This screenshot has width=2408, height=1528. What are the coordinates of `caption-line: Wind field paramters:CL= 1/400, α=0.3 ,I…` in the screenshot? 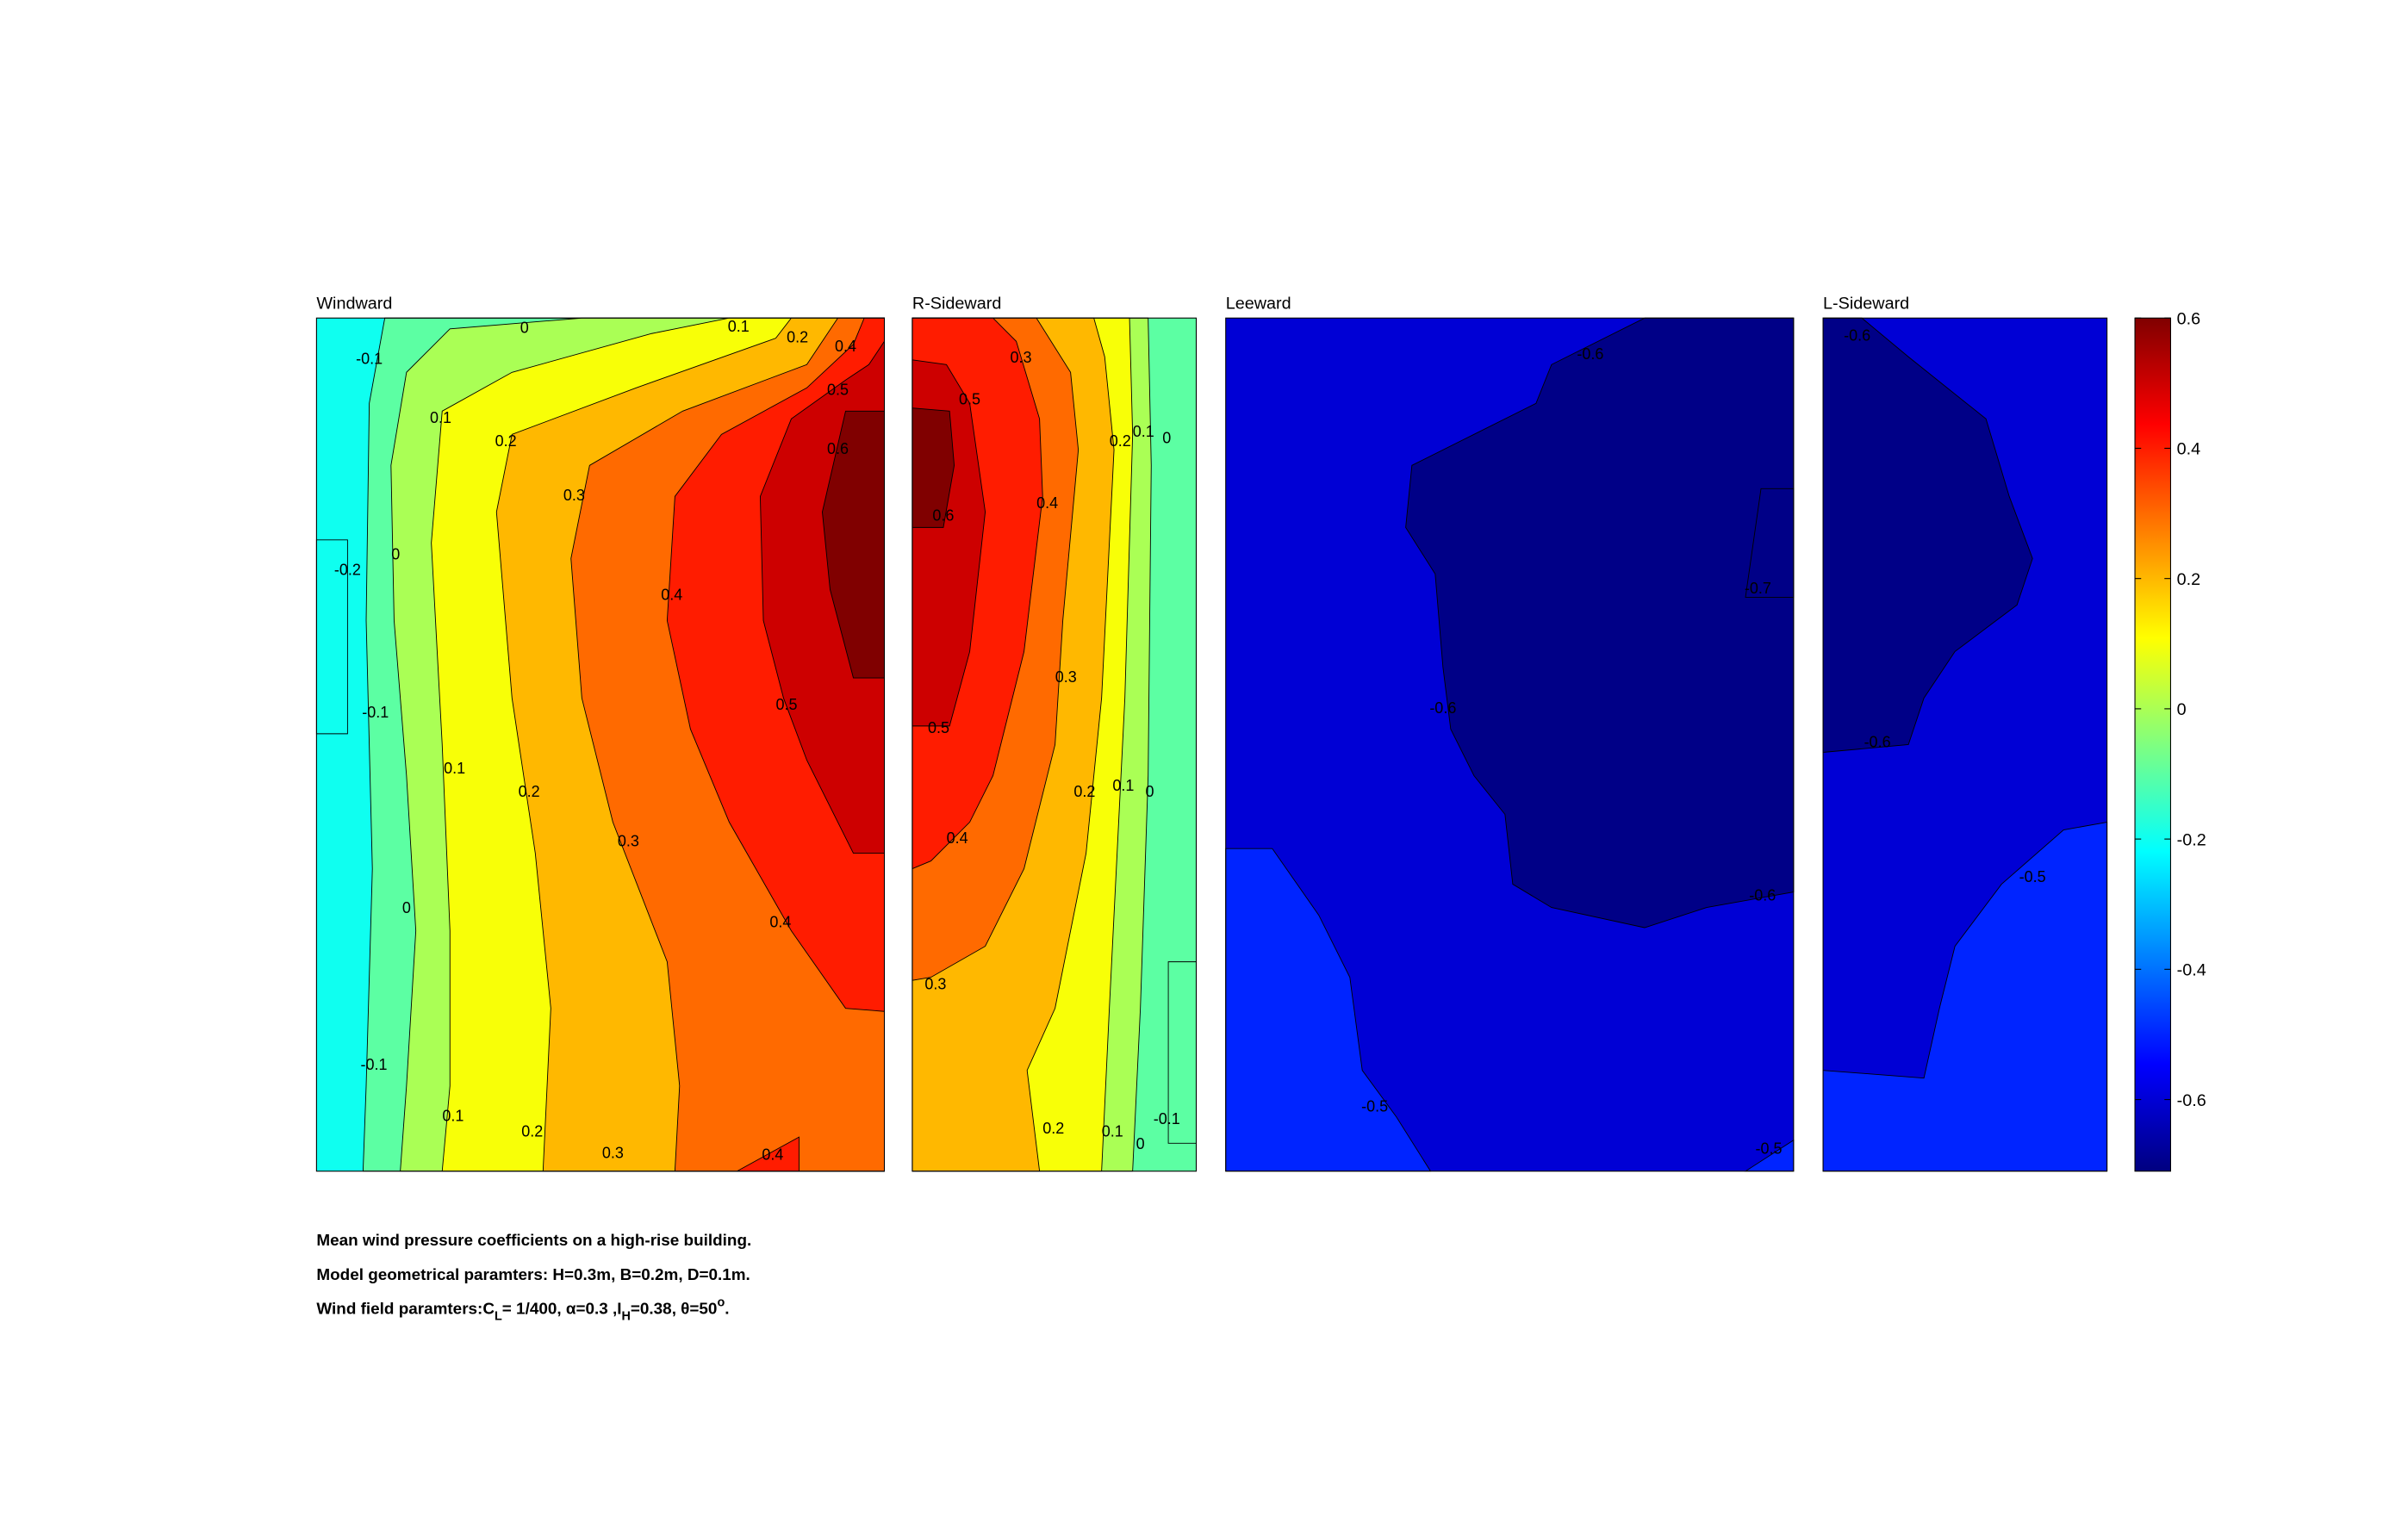 It's located at (523, 1309).